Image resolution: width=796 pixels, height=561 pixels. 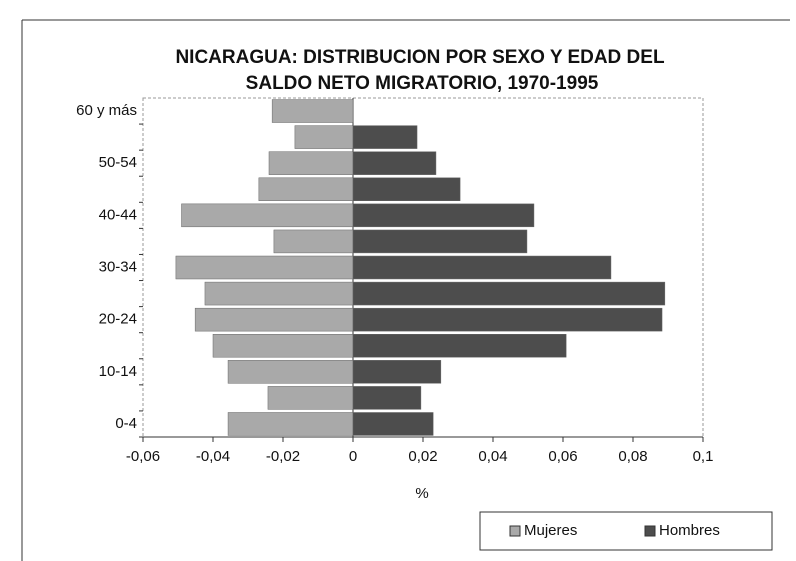 I want to click on x-tick-label: 0,06, so click(x=562, y=456).